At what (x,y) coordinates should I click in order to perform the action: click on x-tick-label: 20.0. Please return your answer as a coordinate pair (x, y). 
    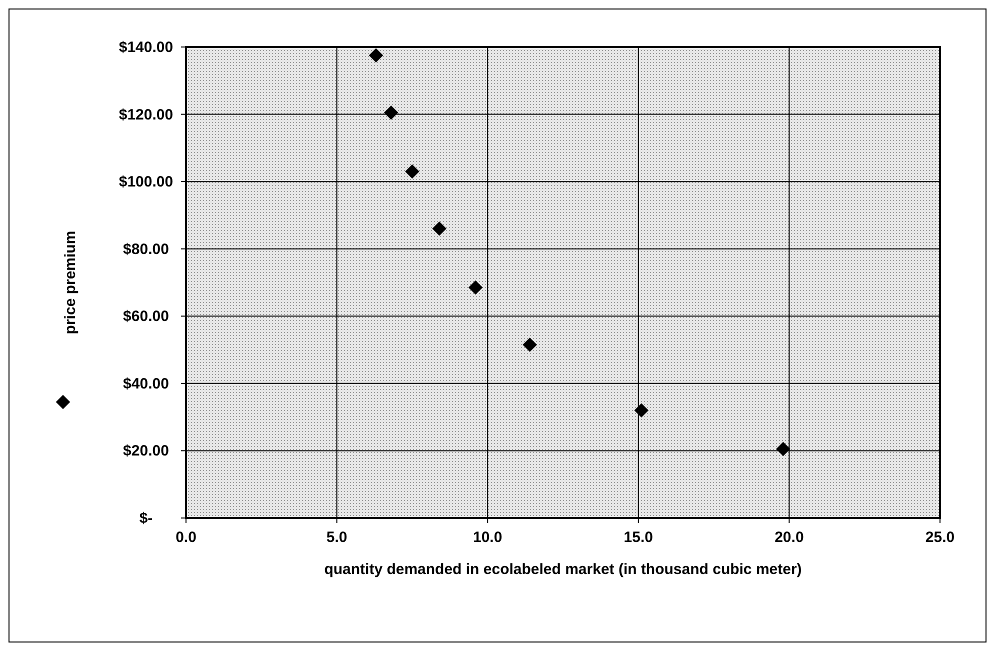
    Looking at the image, I should click on (789, 537).